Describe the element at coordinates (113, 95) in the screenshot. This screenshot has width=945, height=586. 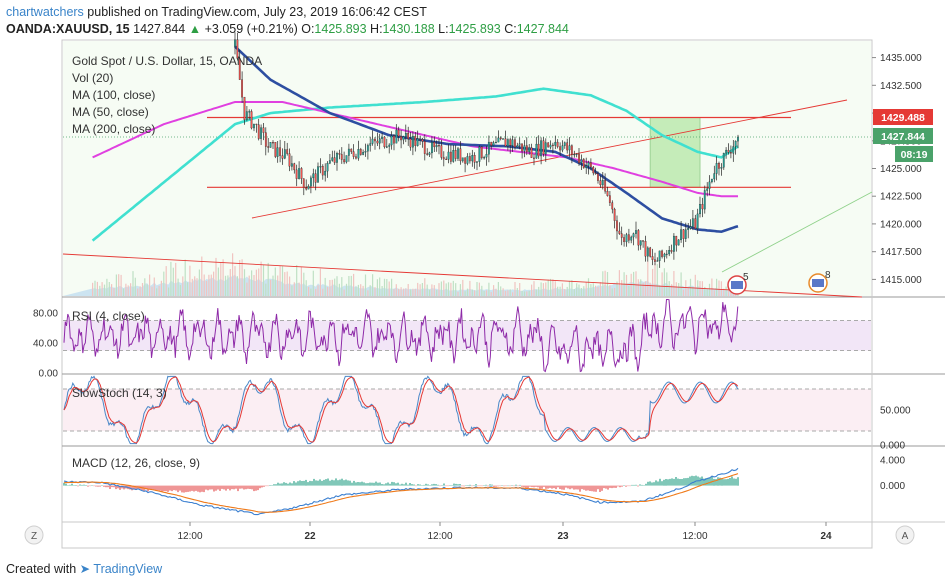
I see `legend-ma100: MA (100, close)` at that location.